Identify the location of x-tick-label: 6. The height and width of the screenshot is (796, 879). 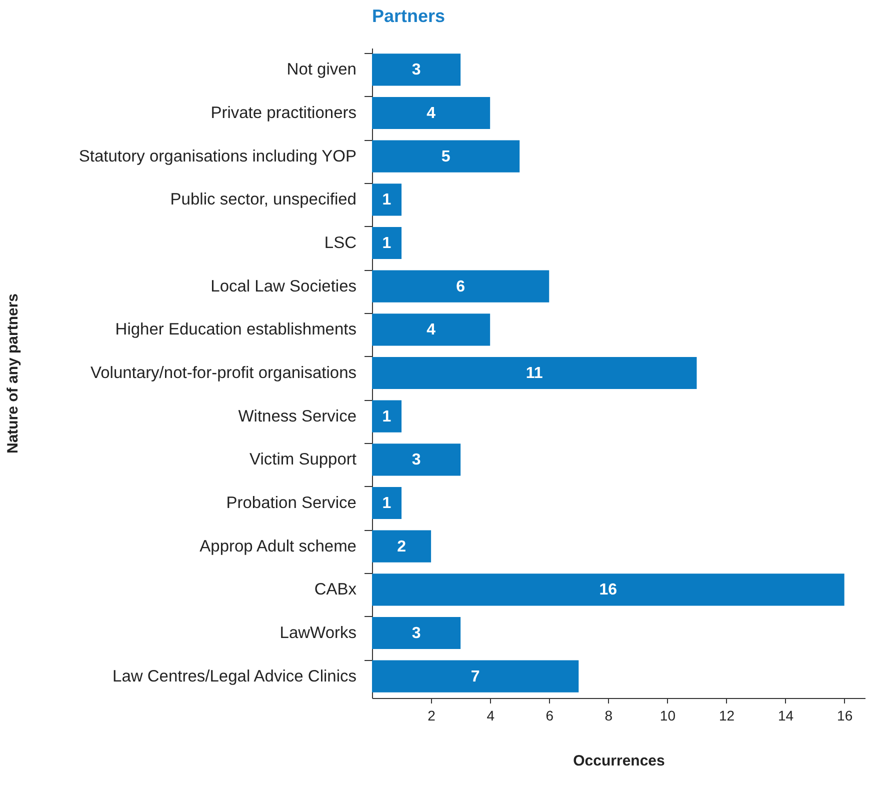
(550, 716).